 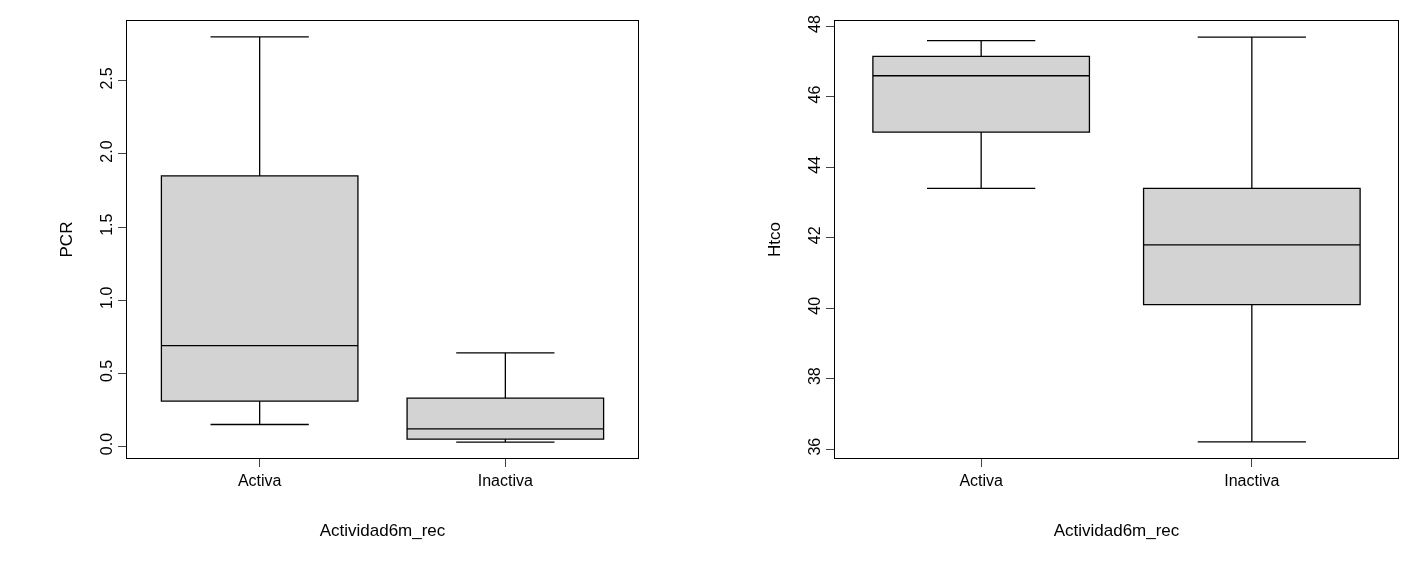 I want to click on y-tick-label: 0.0, so click(x=106, y=444).